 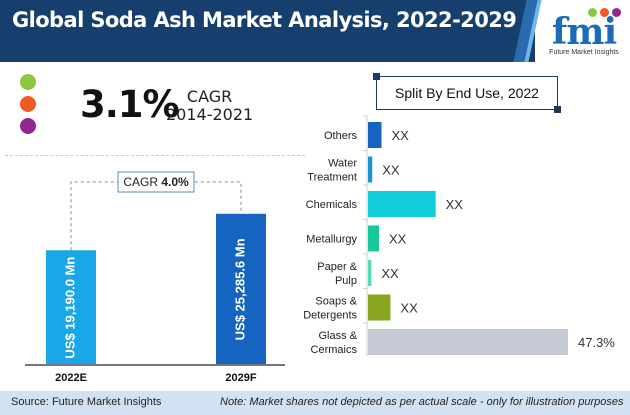 I want to click on category-label: Treatment, so click(x=332, y=178).